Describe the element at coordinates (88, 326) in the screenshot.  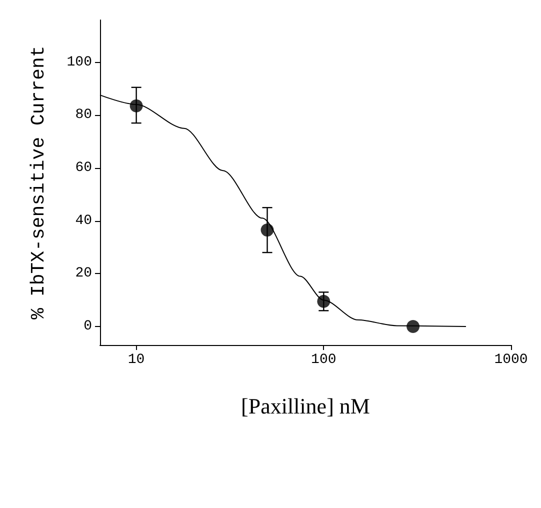
I see `y-tick-label: 0` at that location.